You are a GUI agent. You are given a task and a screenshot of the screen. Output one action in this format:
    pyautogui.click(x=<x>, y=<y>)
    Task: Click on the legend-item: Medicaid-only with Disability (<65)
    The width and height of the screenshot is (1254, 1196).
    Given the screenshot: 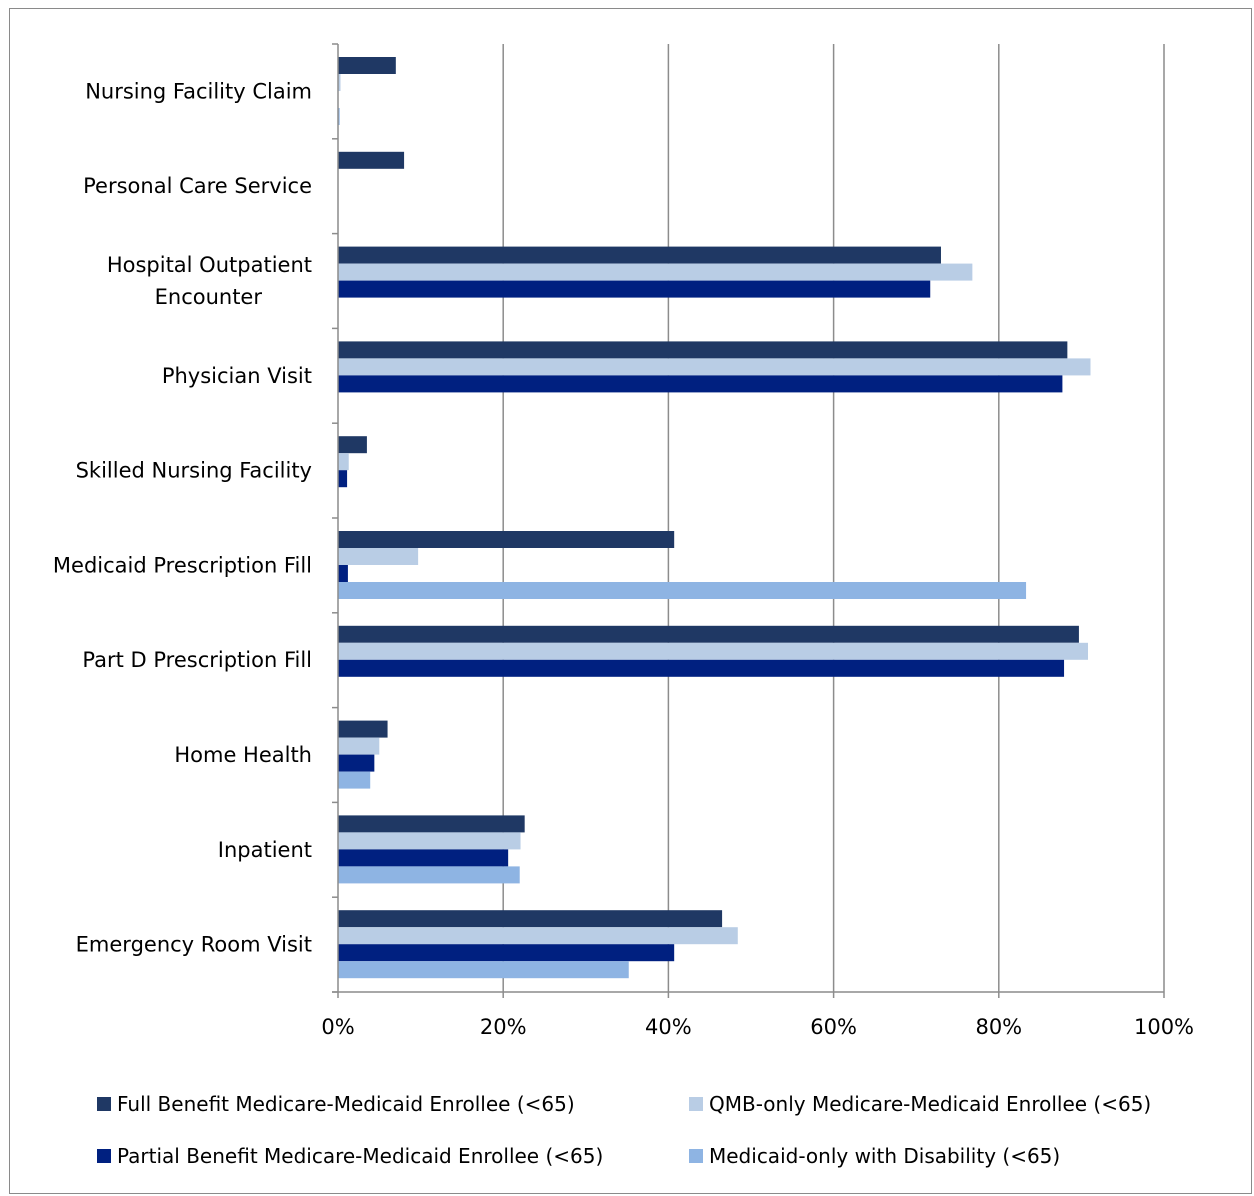 What is the action you would take?
    pyautogui.click(x=874, y=1156)
    